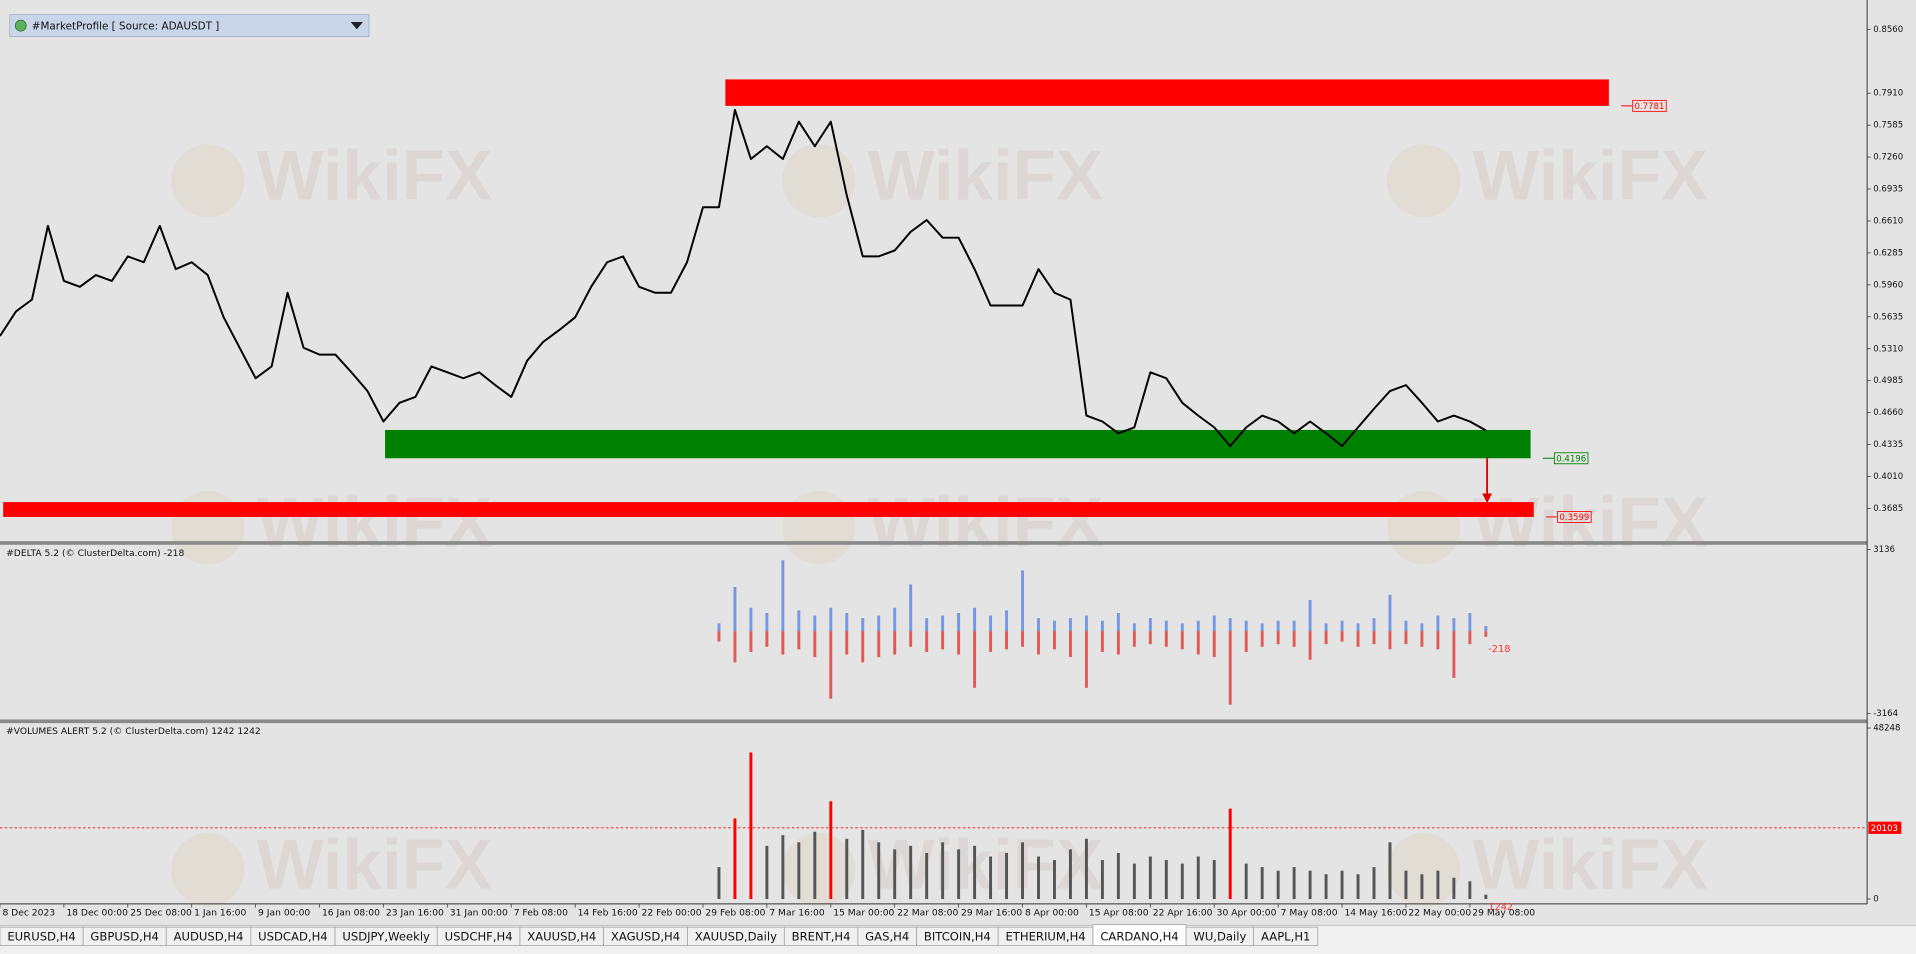 This screenshot has width=1916, height=954. Describe the element at coordinates (415, 913) in the screenshot. I see `x-tick-label: 23 Jan 16:00` at that location.